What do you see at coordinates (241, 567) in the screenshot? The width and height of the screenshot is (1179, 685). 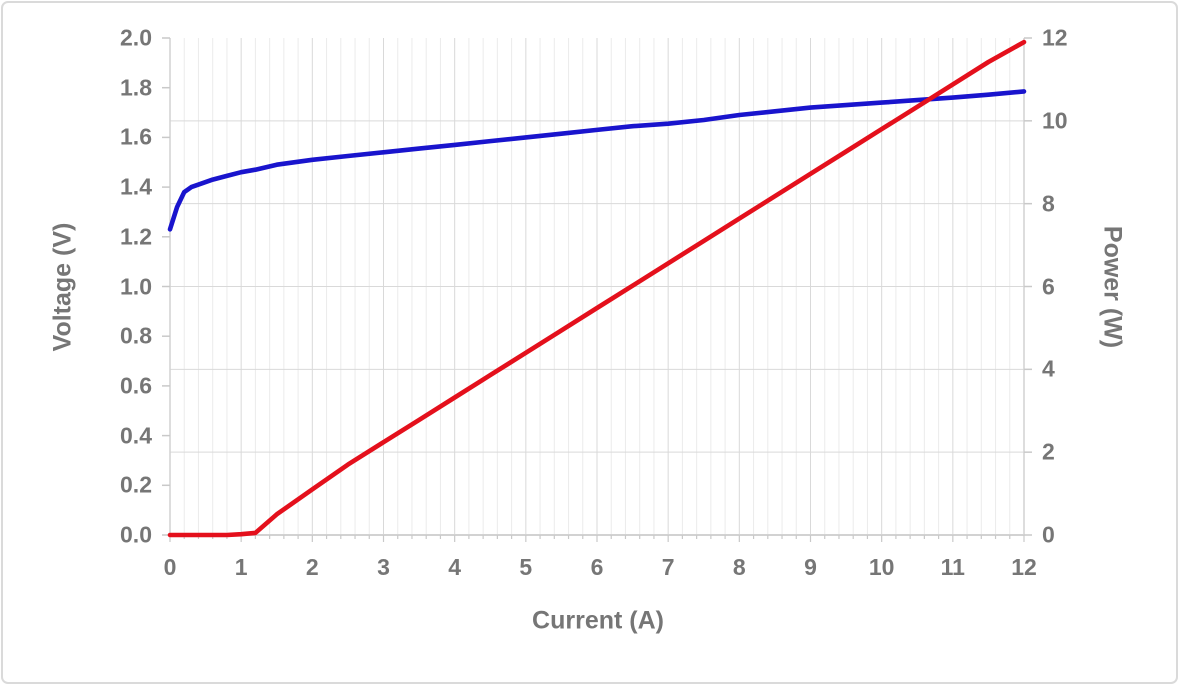 I see `current-tick-label: 1` at bounding box center [241, 567].